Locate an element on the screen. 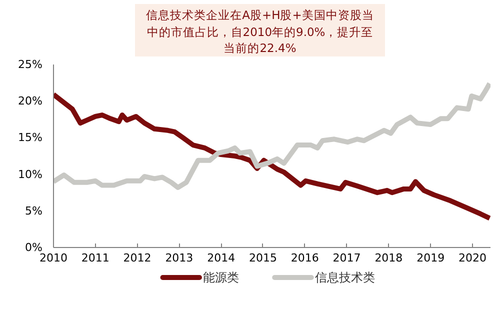 The width and height of the screenshot is (500, 327). y-tick-label: 10% is located at coordinates (30, 174).